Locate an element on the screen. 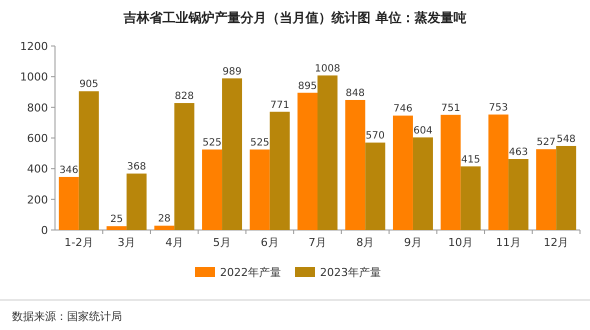  data-label: 570 is located at coordinates (375, 136).